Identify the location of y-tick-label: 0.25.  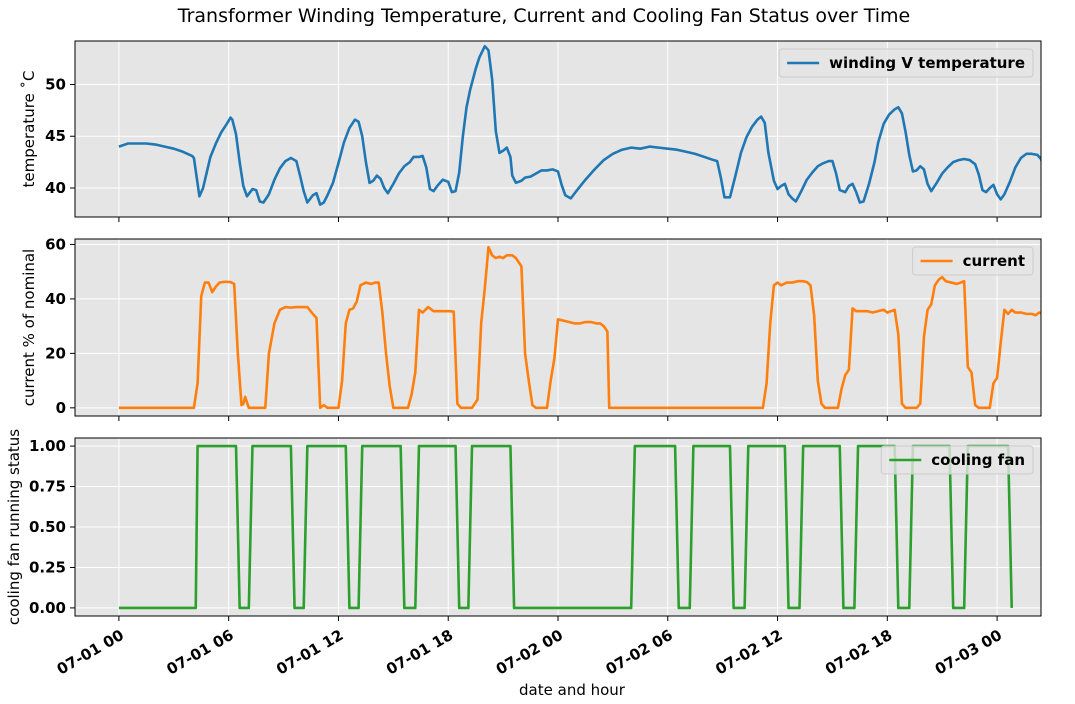
(47, 567).